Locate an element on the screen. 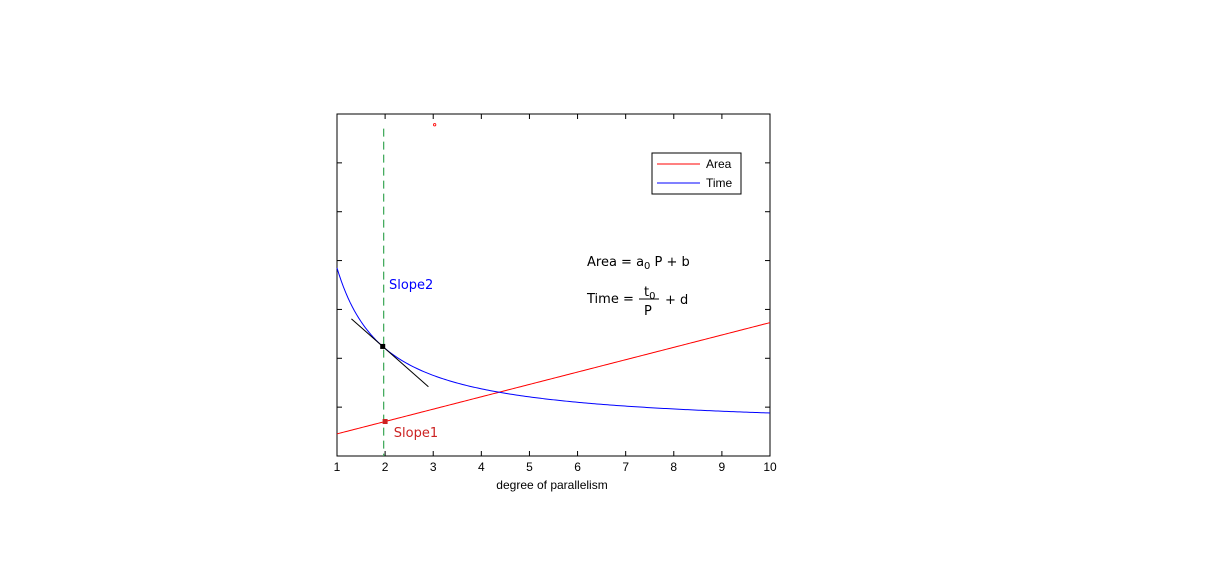 Image resolution: width=1216 pixels, height=588 pixels. equation-time-denominator: P is located at coordinates (648, 311).